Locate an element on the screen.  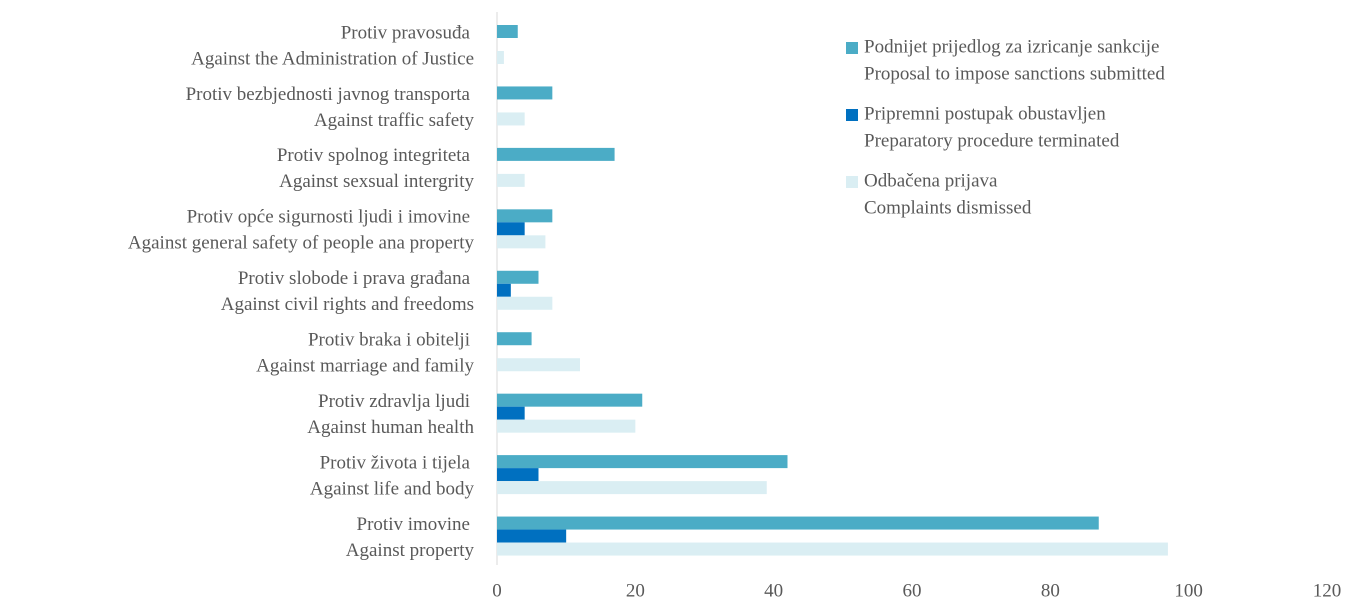
y-tick-label: Protiv zdravlja ljudi is located at coordinates (394, 401).